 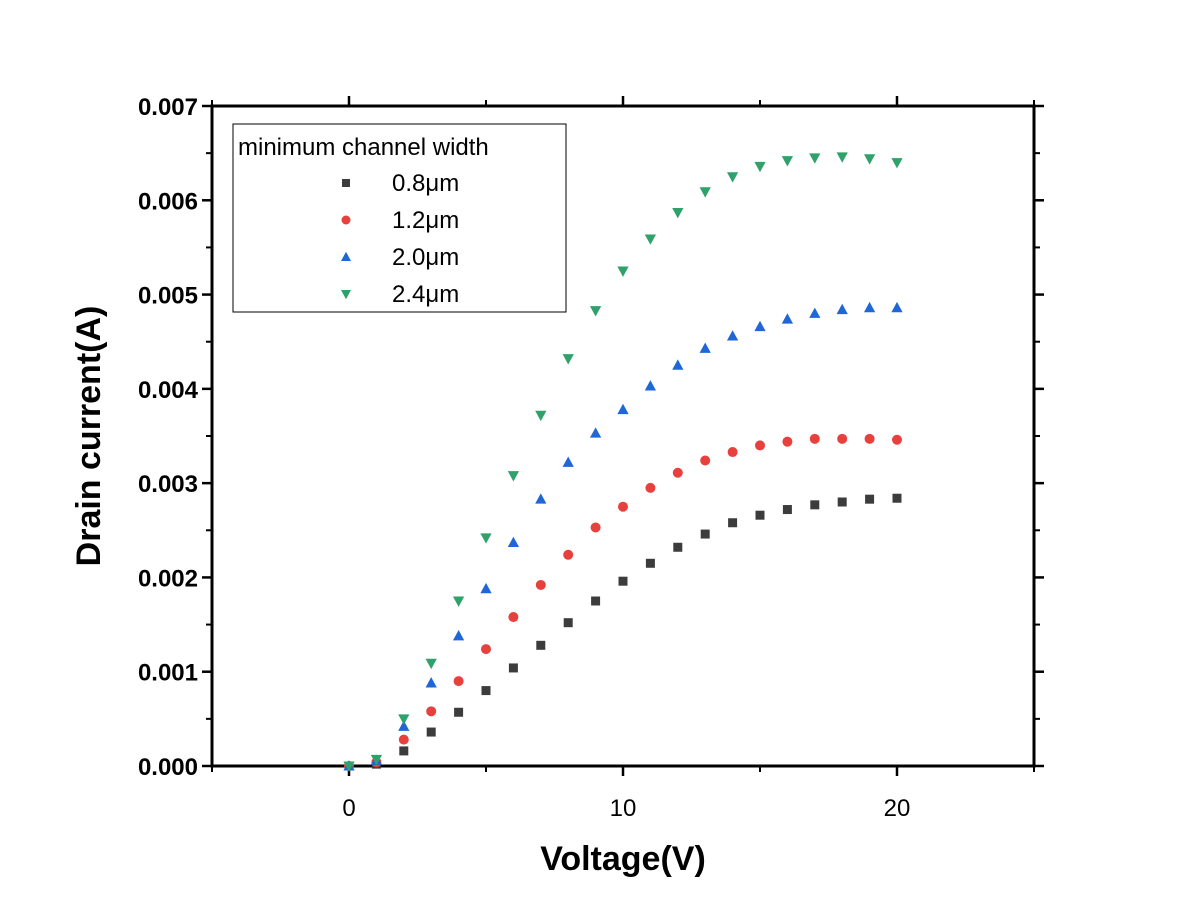 What do you see at coordinates (425, 294) in the screenshot?
I see `legend-label: 2.4μm` at bounding box center [425, 294].